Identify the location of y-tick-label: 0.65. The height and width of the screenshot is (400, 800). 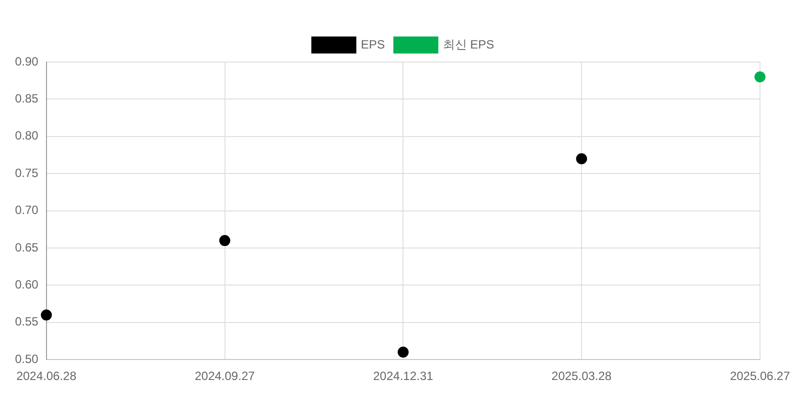
(26, 247).